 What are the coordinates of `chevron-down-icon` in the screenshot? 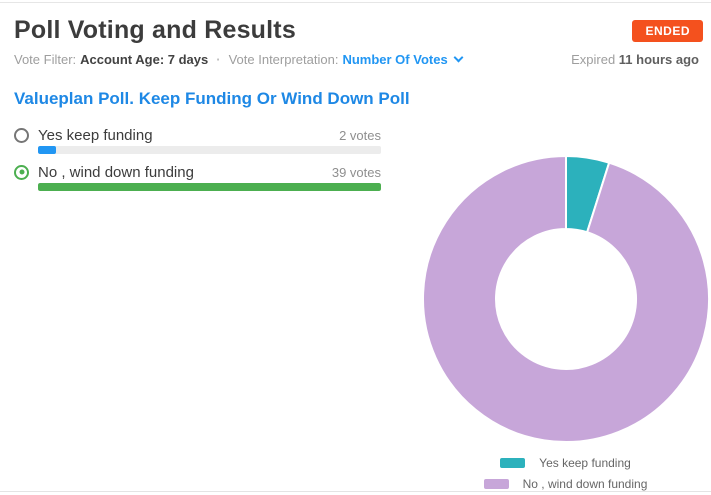 It's located at (458, 57).